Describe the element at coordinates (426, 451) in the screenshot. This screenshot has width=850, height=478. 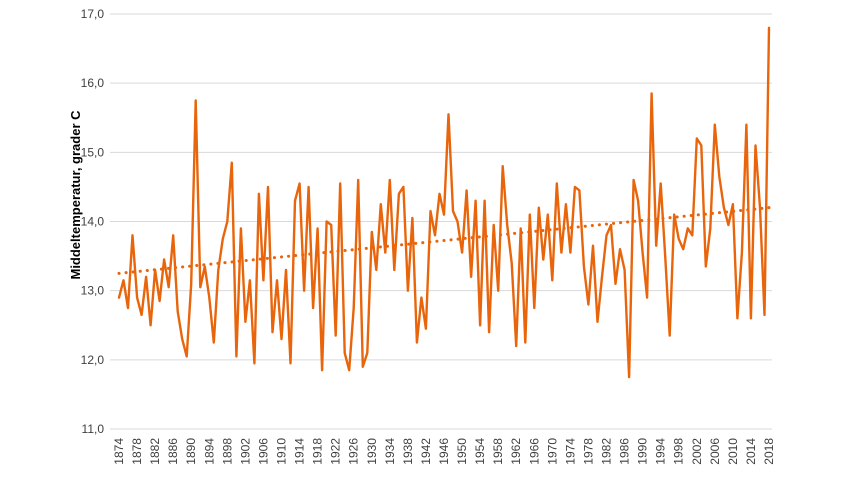
I see `x-tick-label: 1942` at that location.